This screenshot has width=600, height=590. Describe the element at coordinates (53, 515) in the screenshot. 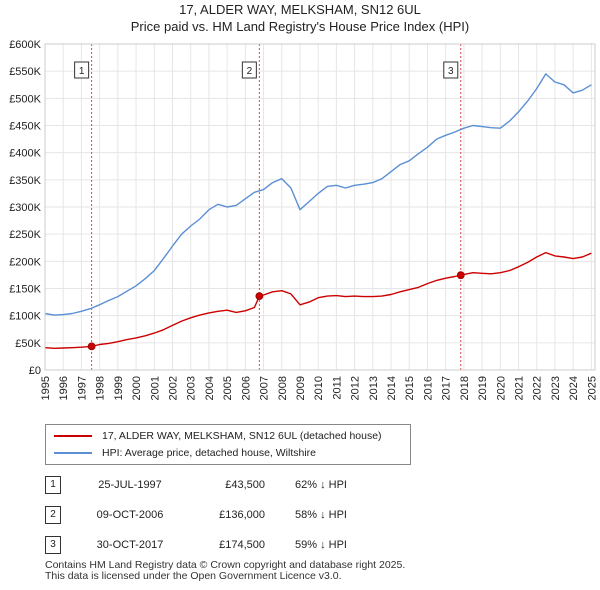

I see `sale-number: 2` at that location.